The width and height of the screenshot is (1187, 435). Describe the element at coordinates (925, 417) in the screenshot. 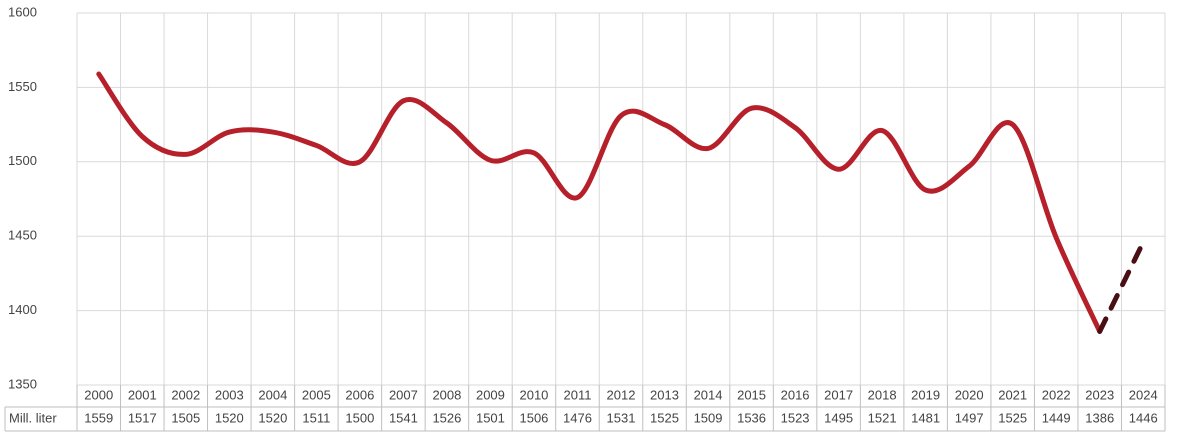

I see `table-value: 1481` at that location.